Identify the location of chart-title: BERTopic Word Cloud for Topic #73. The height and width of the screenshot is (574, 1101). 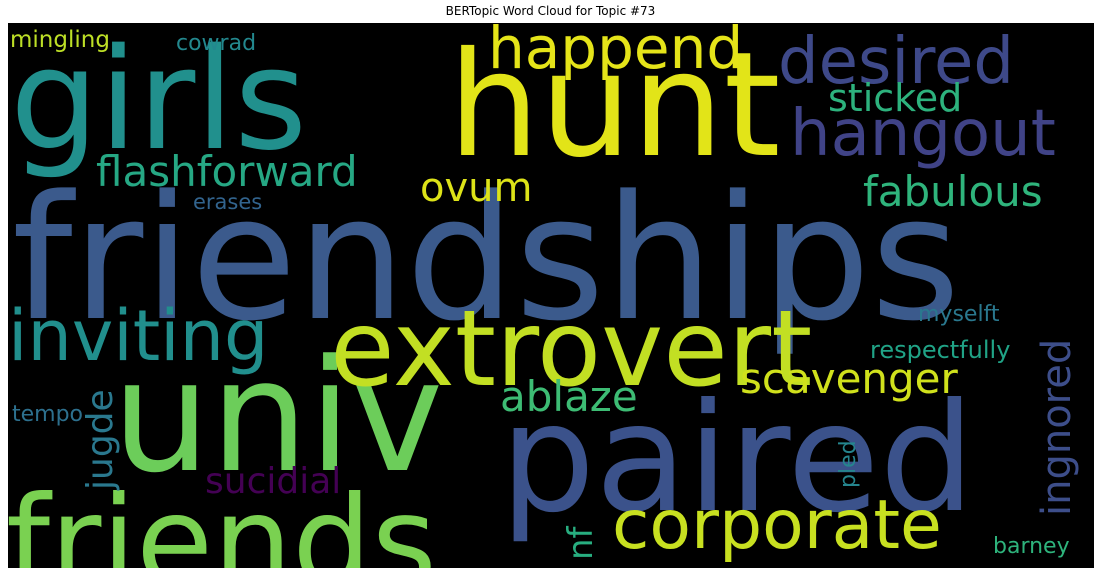
(550, 11).